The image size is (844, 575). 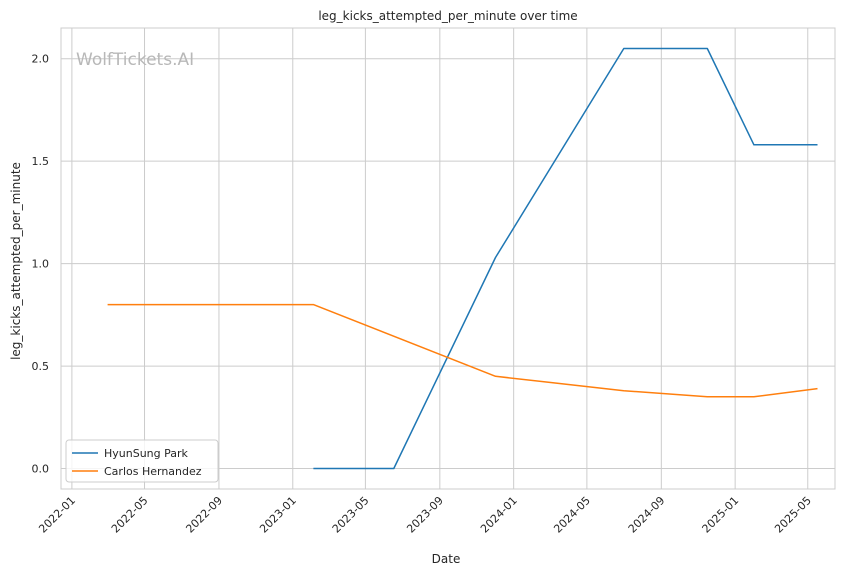 I want to click on y-tick-label: 1.5, so click(x=41, y=161).